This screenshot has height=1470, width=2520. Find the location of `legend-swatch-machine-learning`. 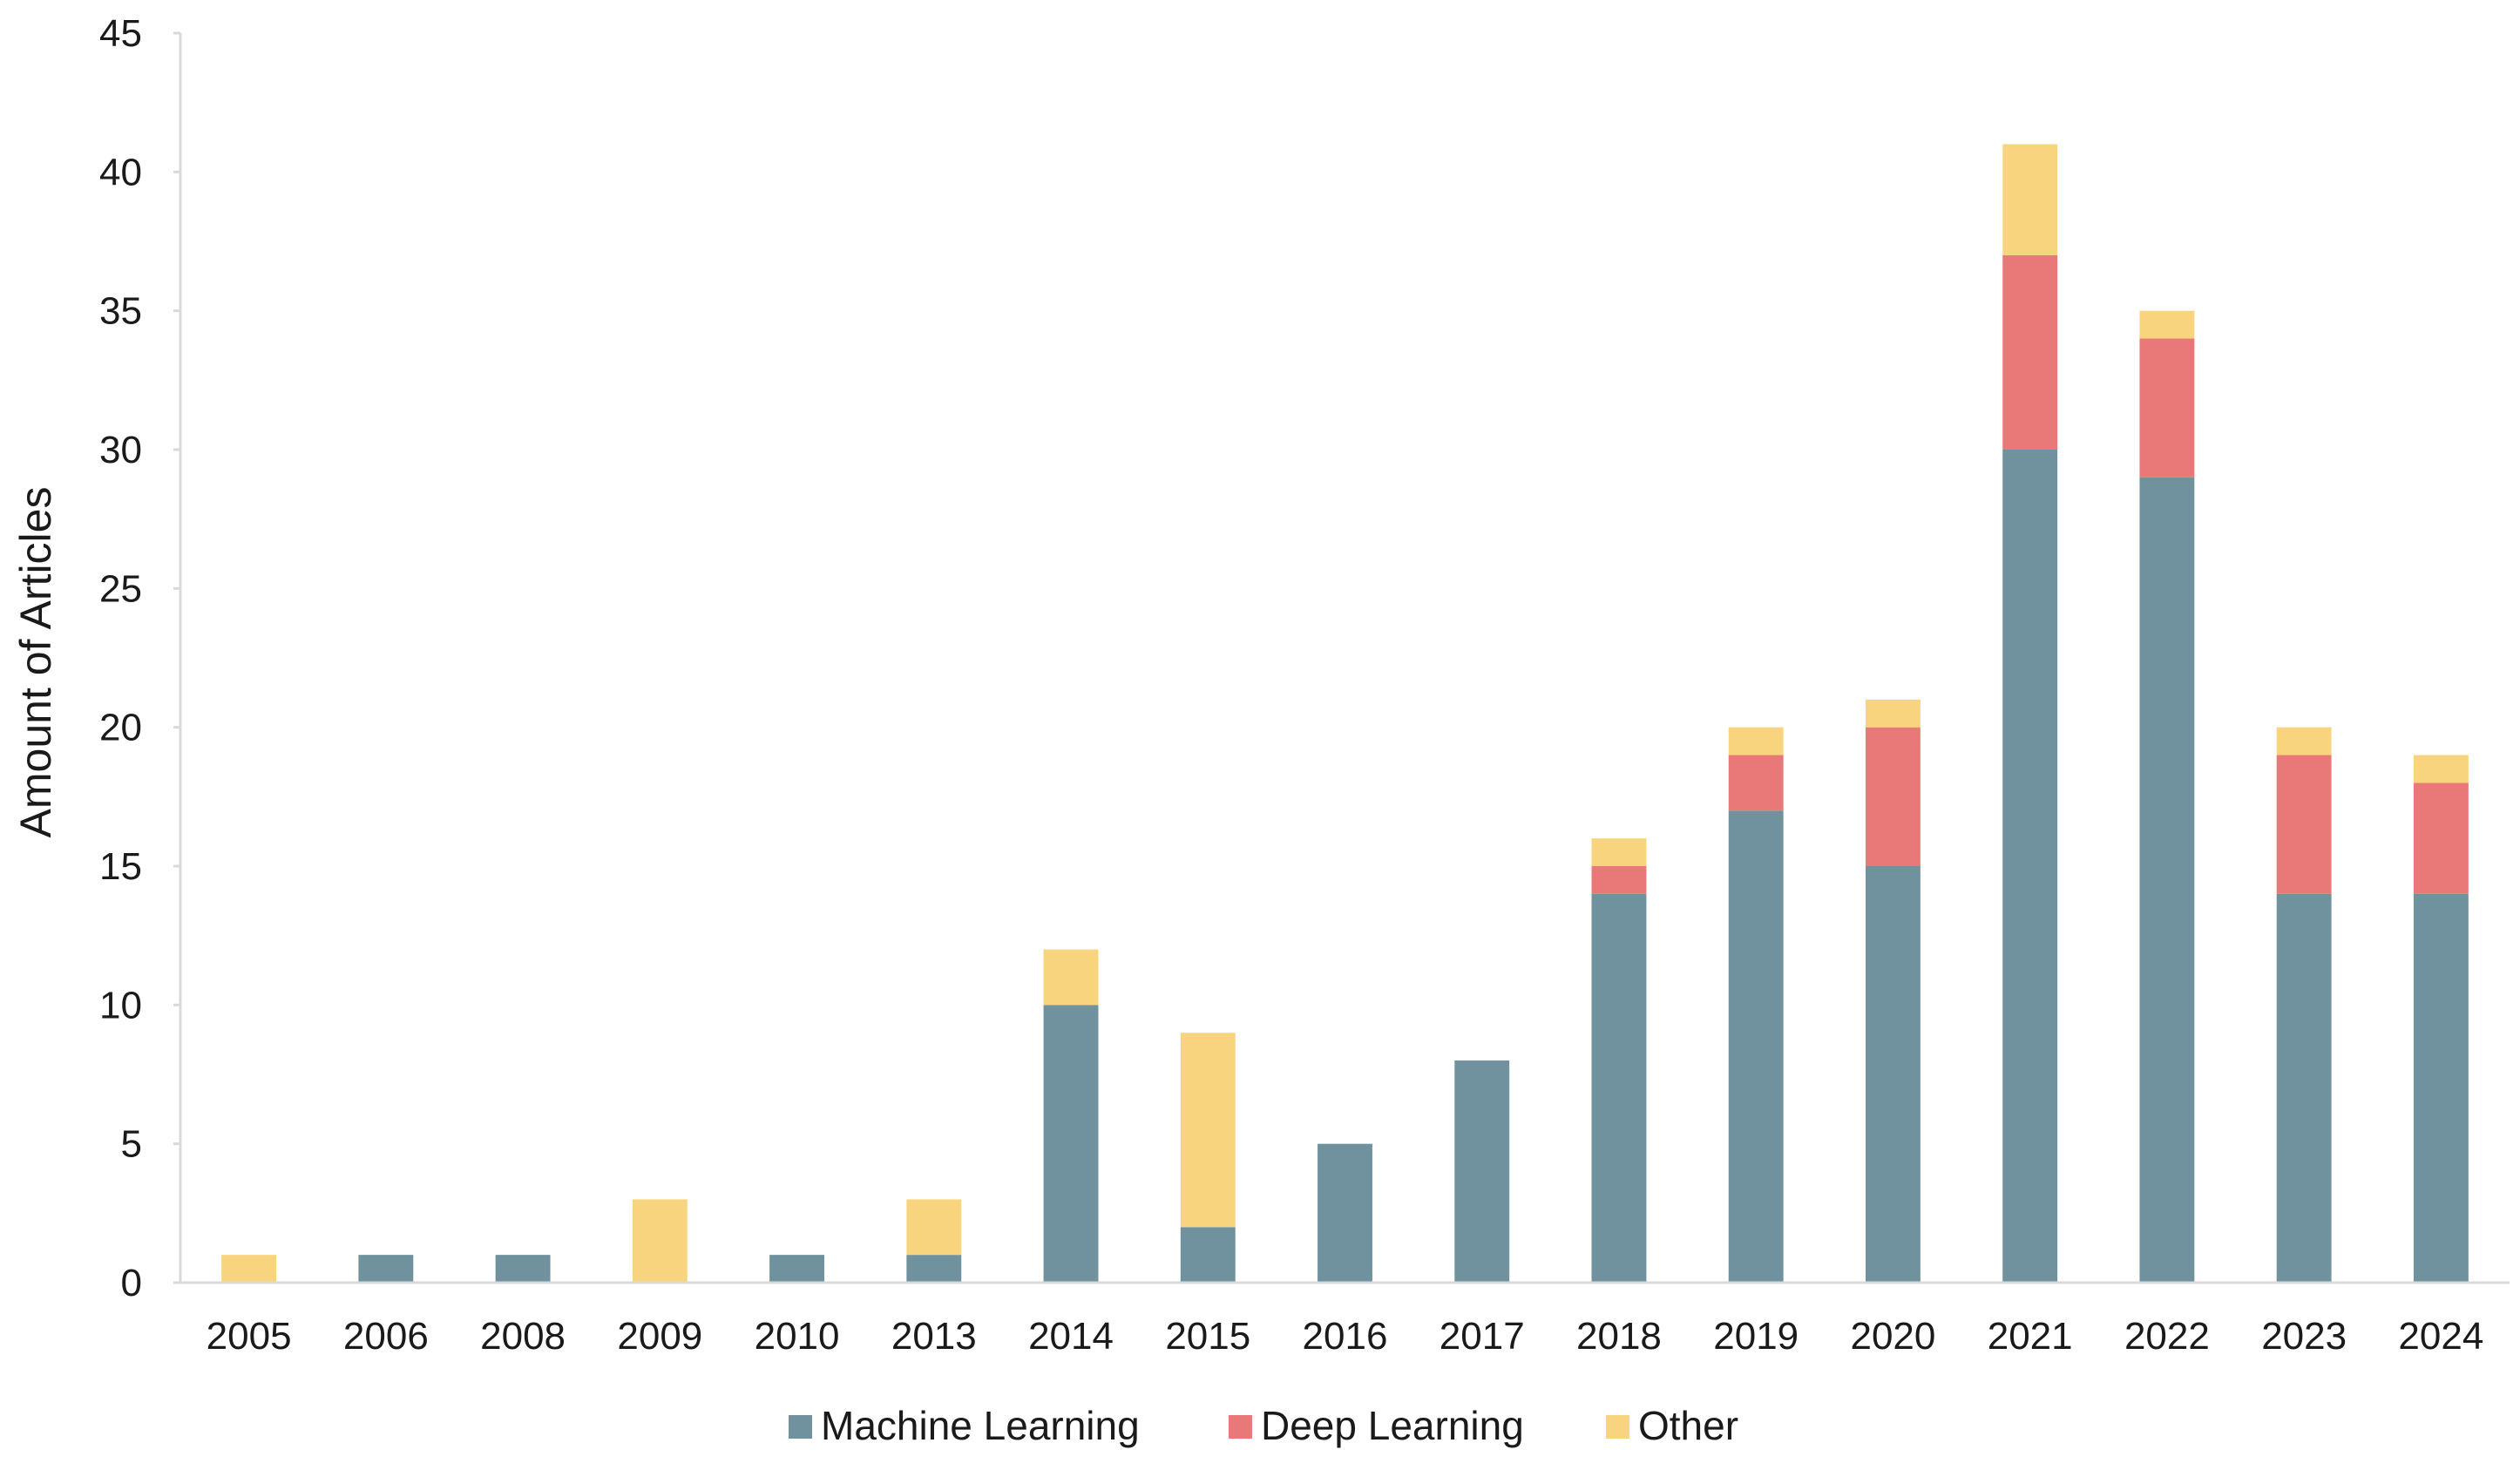

legend-swatch-machine-learning is located at coordinates (800, 1427).